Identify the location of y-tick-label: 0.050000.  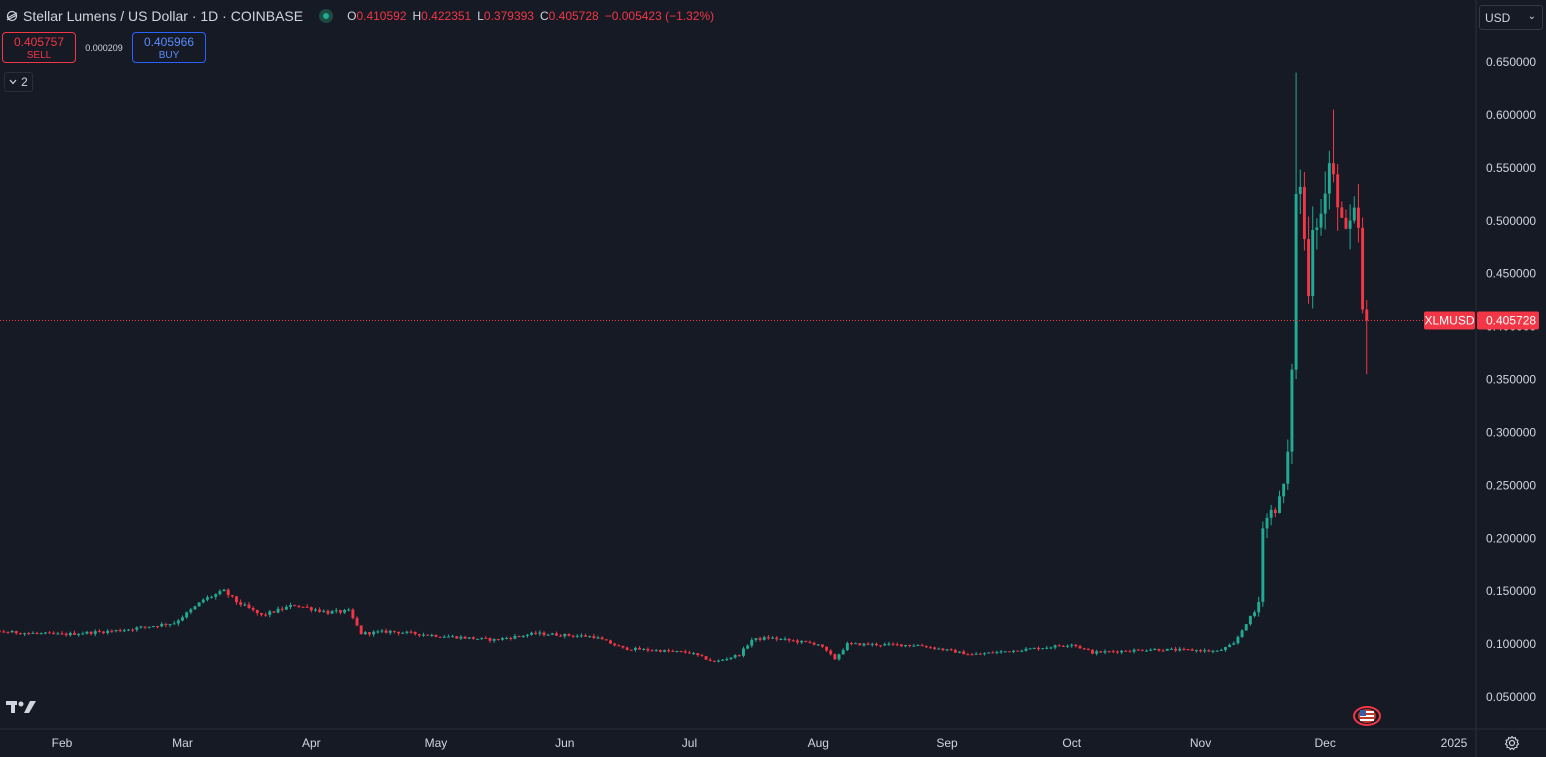
(1511, 697).